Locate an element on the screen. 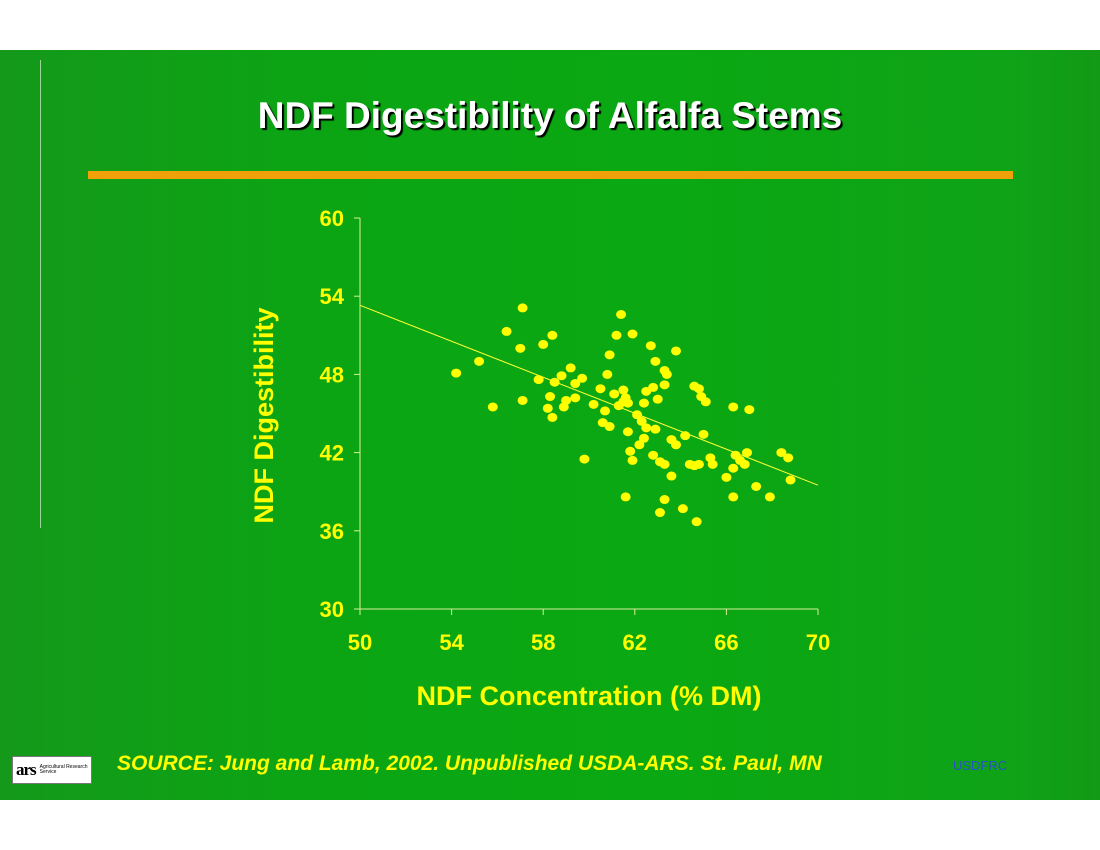 This screenshot has width=1100, height=850. ars-logo: ars Agricultural Research Service is located at coordinates (52, 770).